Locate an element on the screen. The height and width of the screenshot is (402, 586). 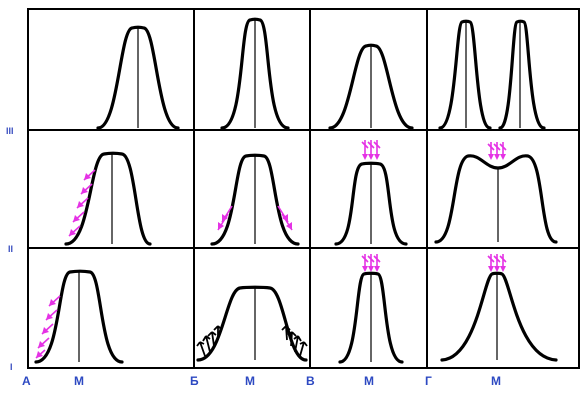
column-labels: А M Б M В M Г M is located at coordinates (261, 381).